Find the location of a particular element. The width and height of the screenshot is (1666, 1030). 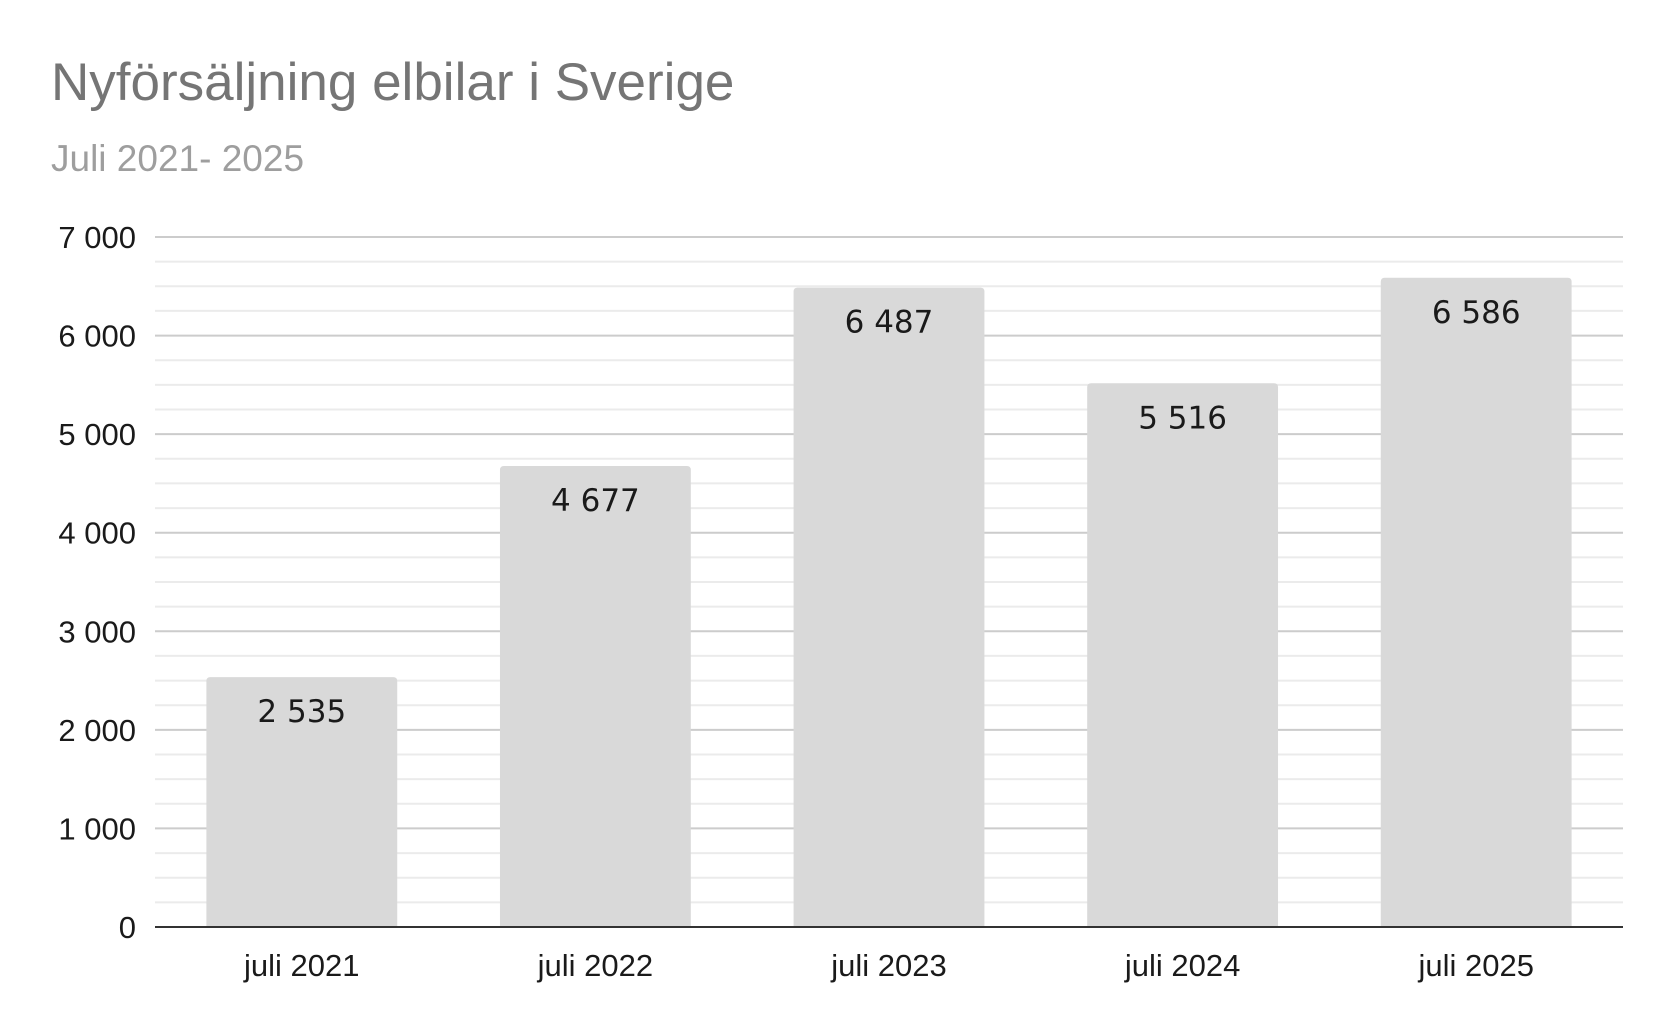

bar-data-label: 2 535 is located at coordinates (301, 712).